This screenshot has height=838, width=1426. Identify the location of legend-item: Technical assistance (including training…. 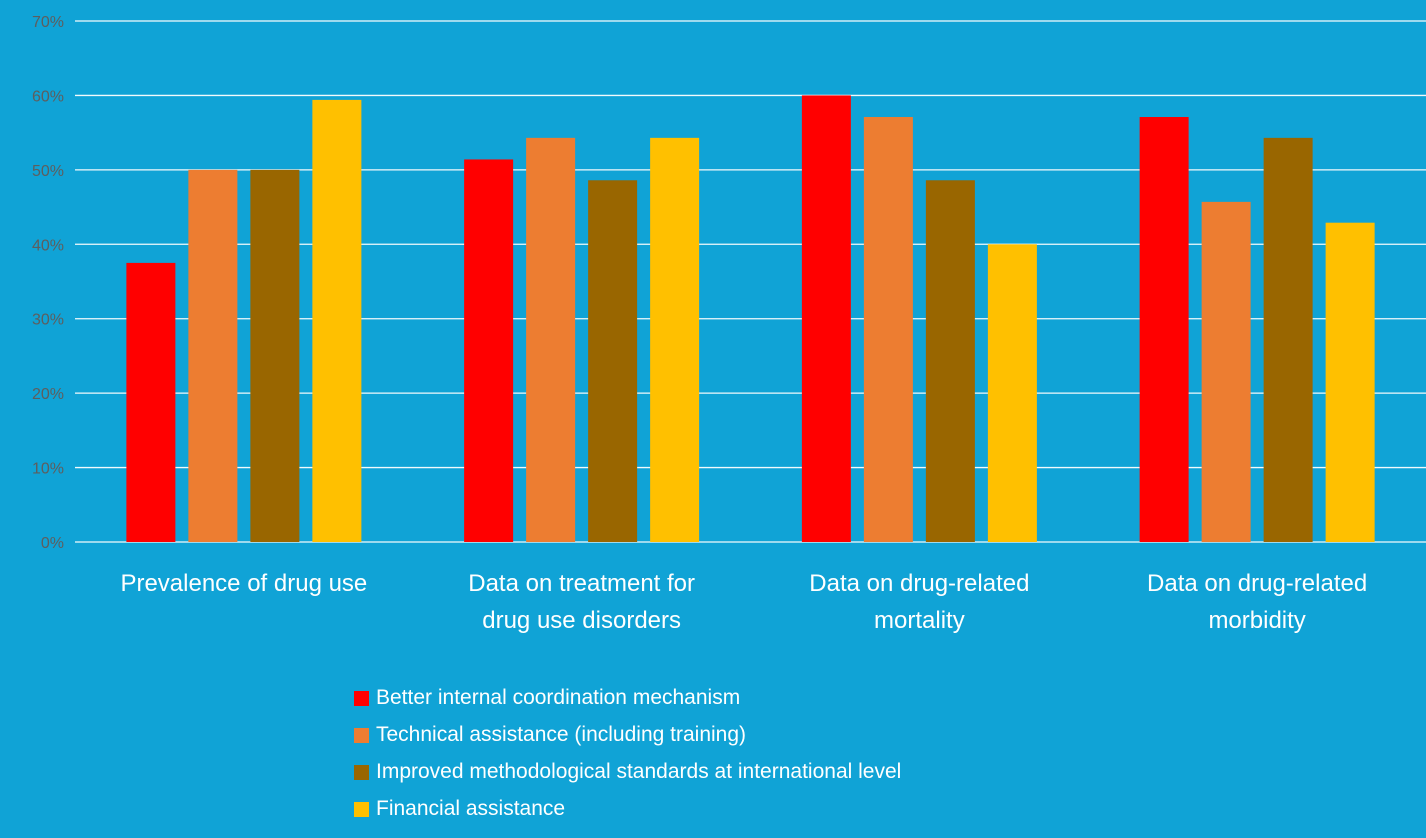
(550, 735).